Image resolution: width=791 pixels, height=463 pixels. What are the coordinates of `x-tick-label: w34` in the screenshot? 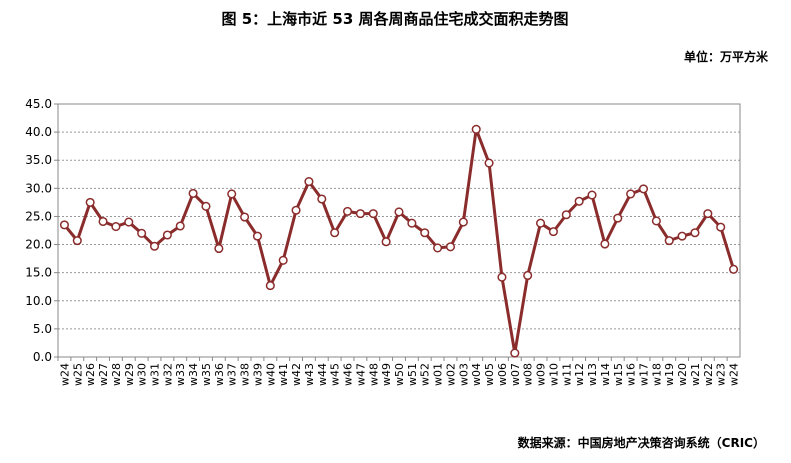 It's located at (193, 374).